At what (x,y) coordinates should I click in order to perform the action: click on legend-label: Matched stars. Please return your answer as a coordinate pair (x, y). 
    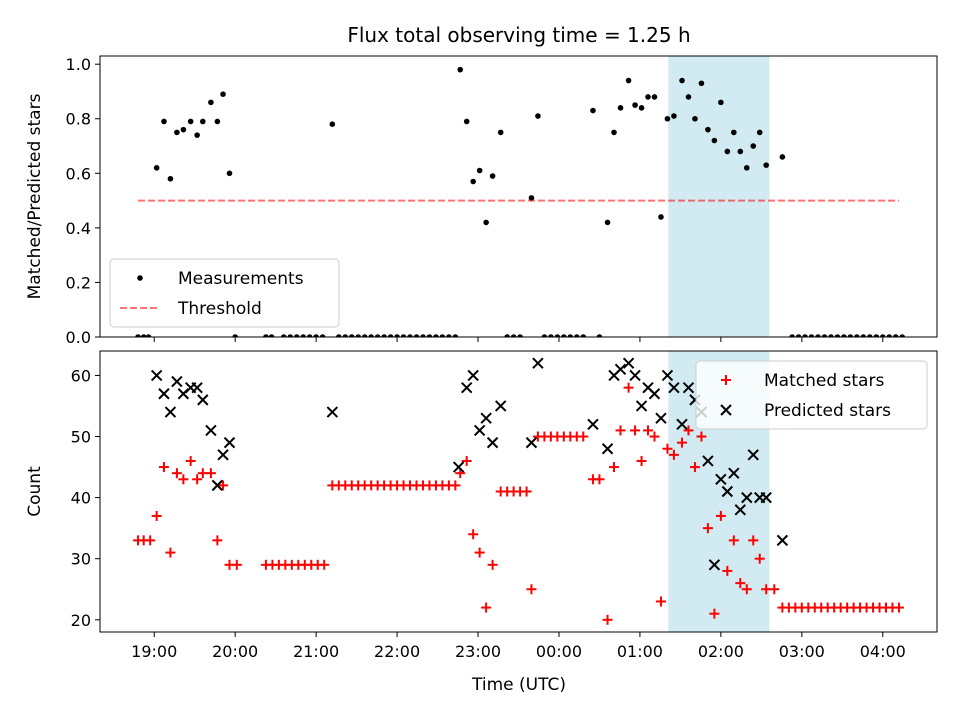
    Looking at the image, I should click on (824, 381).